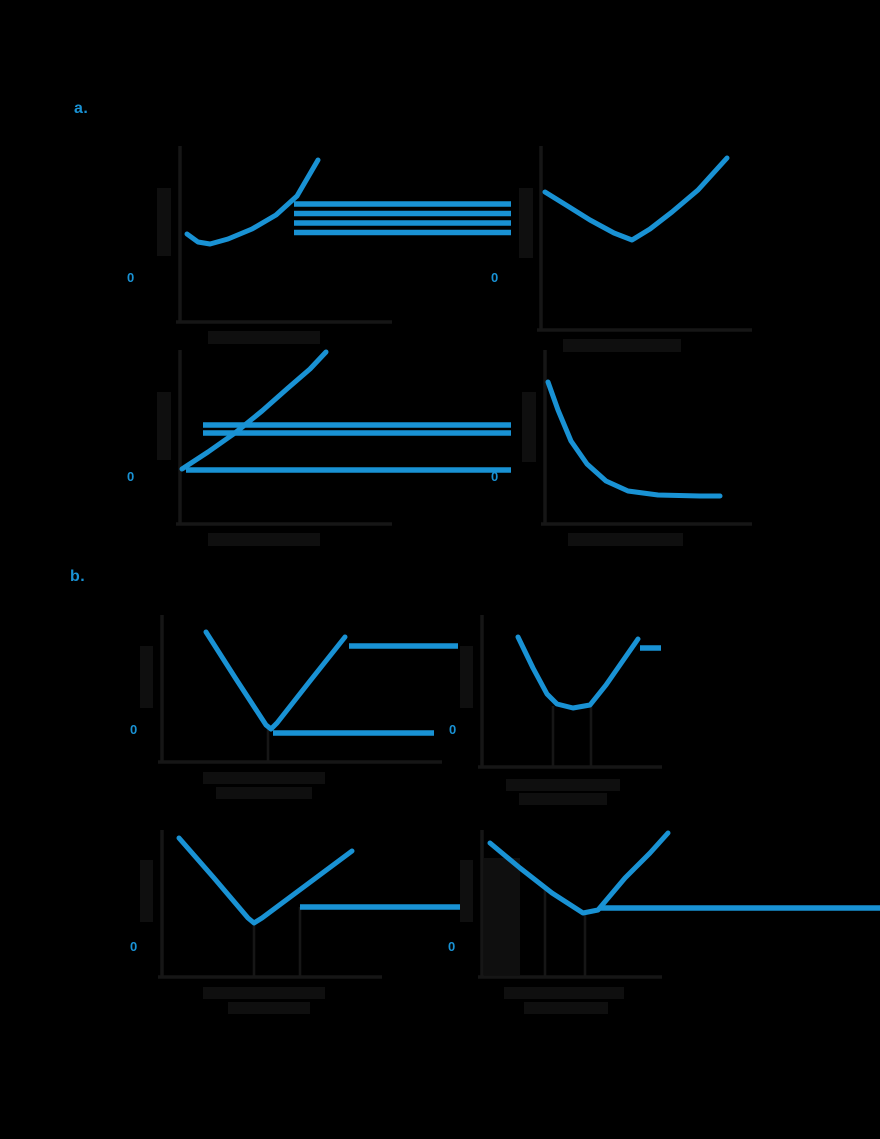  What do you see at coordinates (252, 202) in the screenshot?
I see `a1-curve` at bounding box center [252, 202].